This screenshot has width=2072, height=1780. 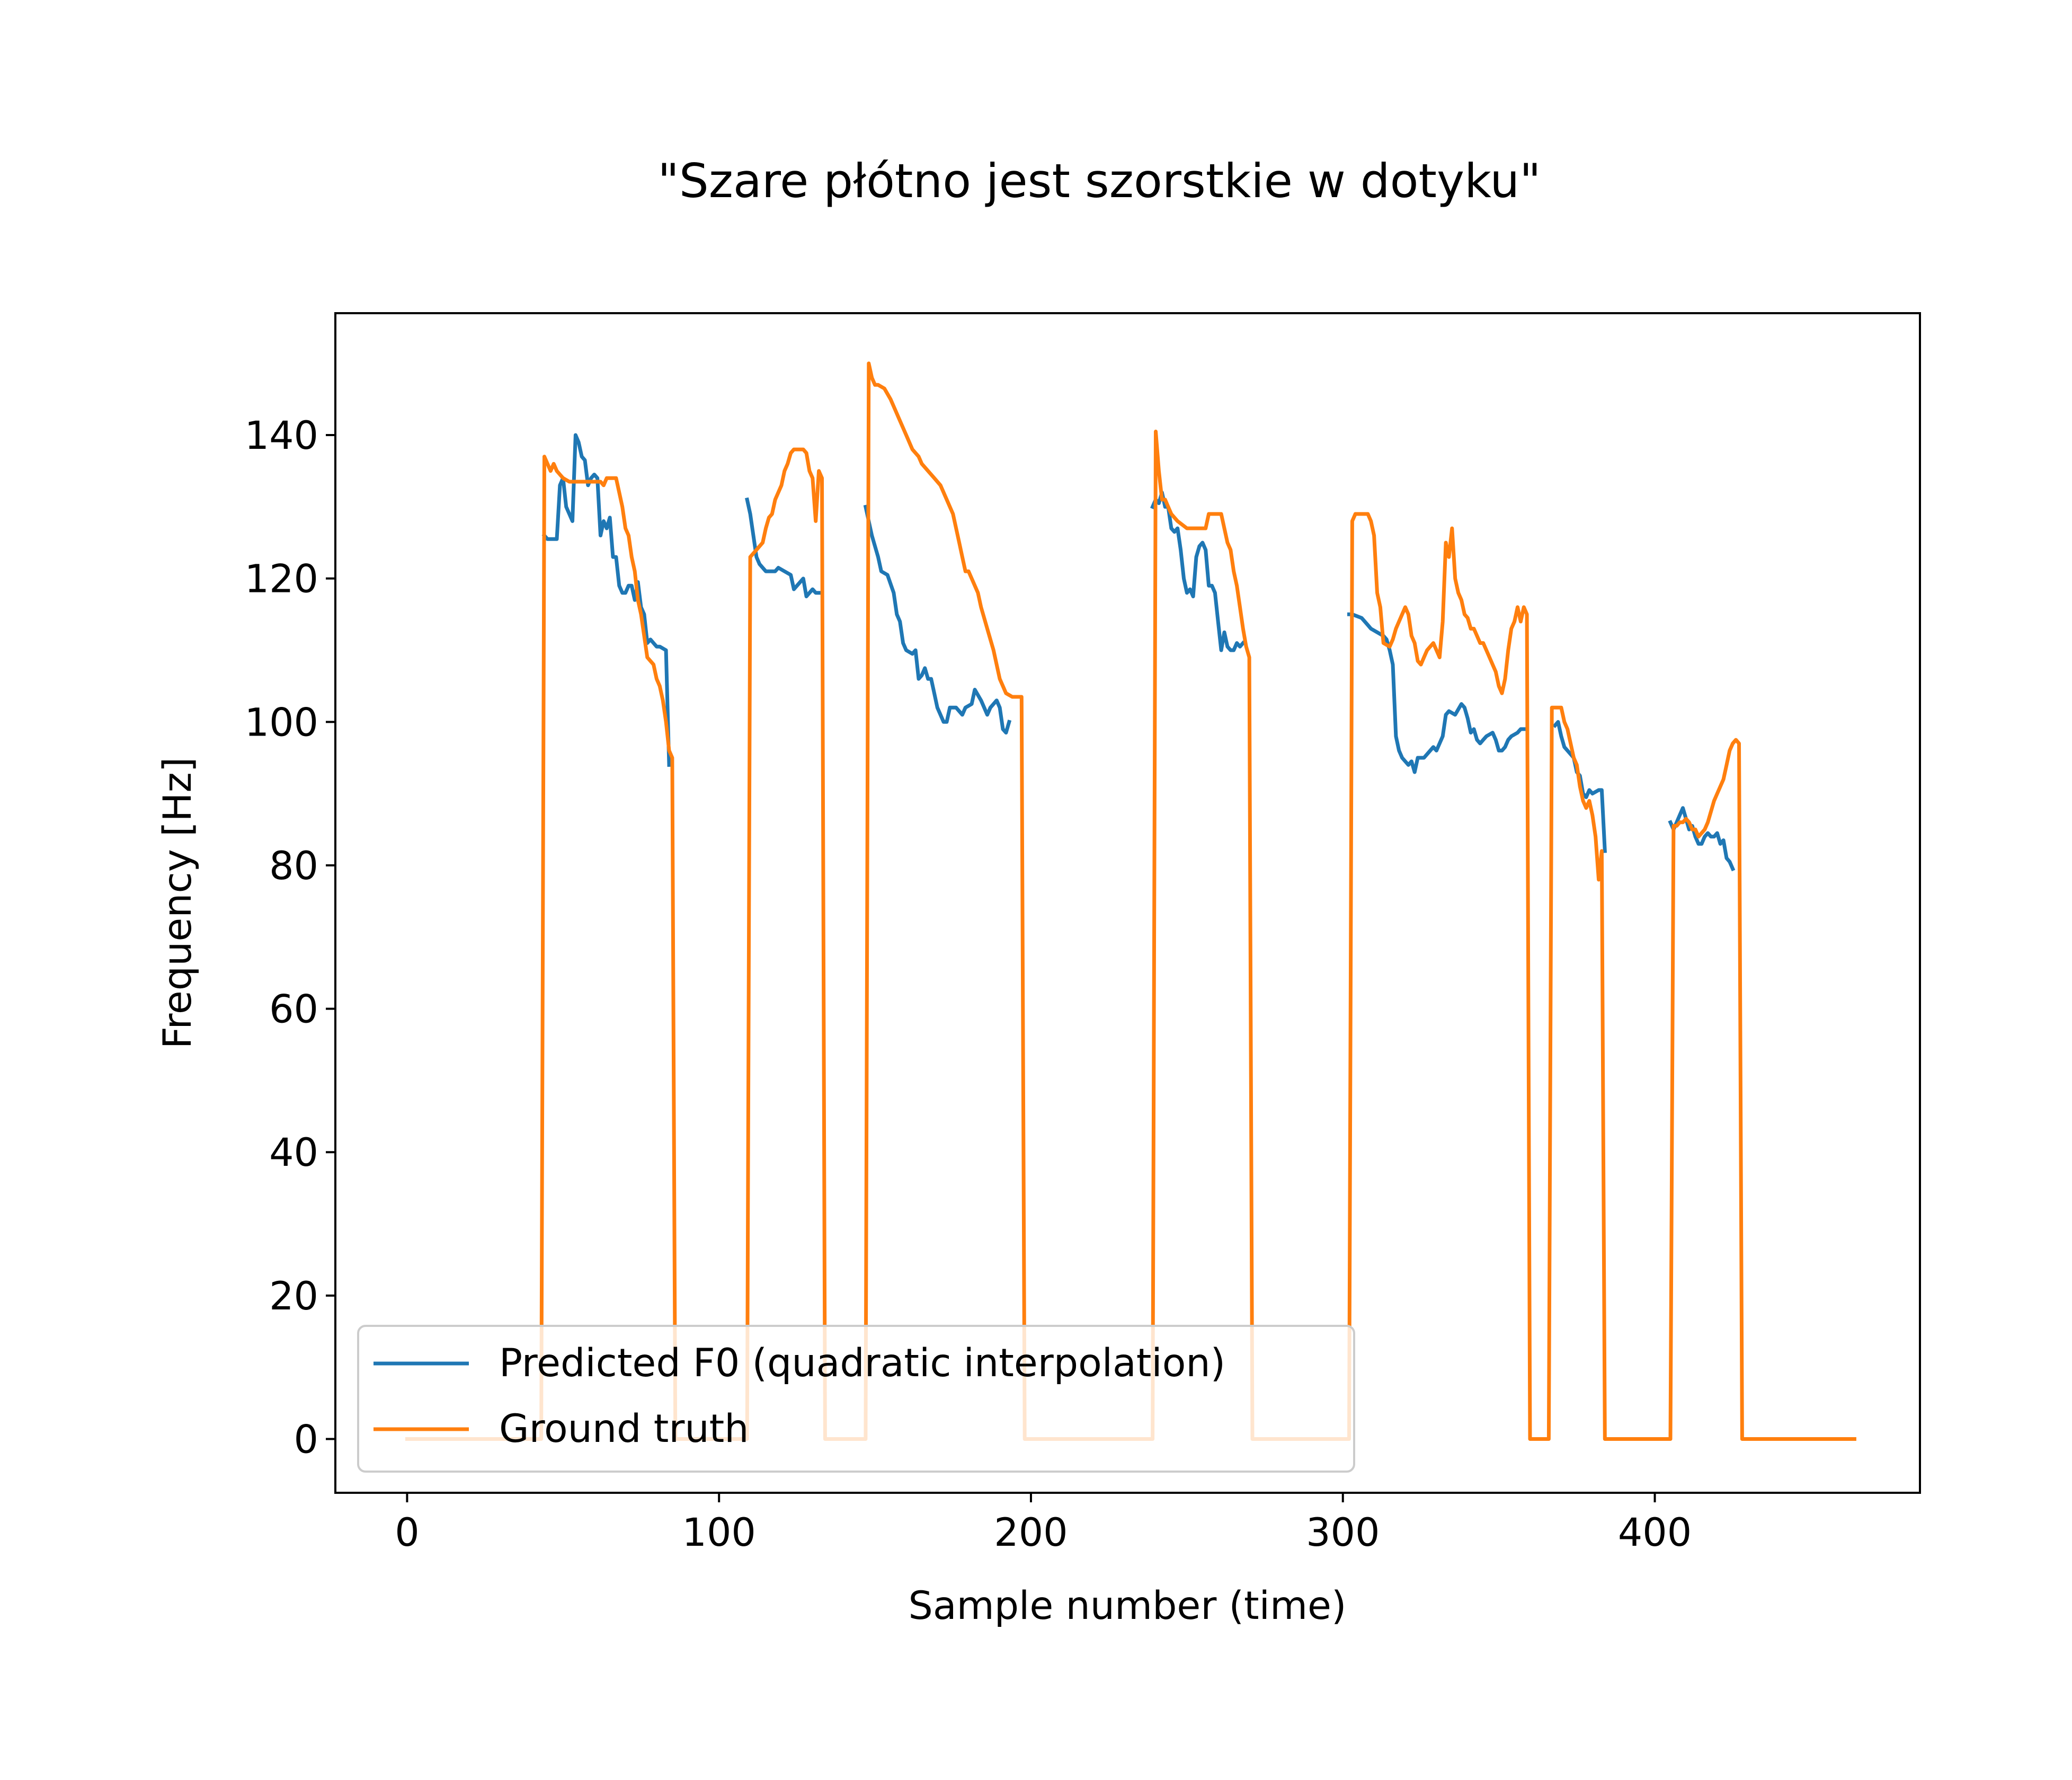 I want to click on y-tick-label: 100, so click(x=281, y=722).